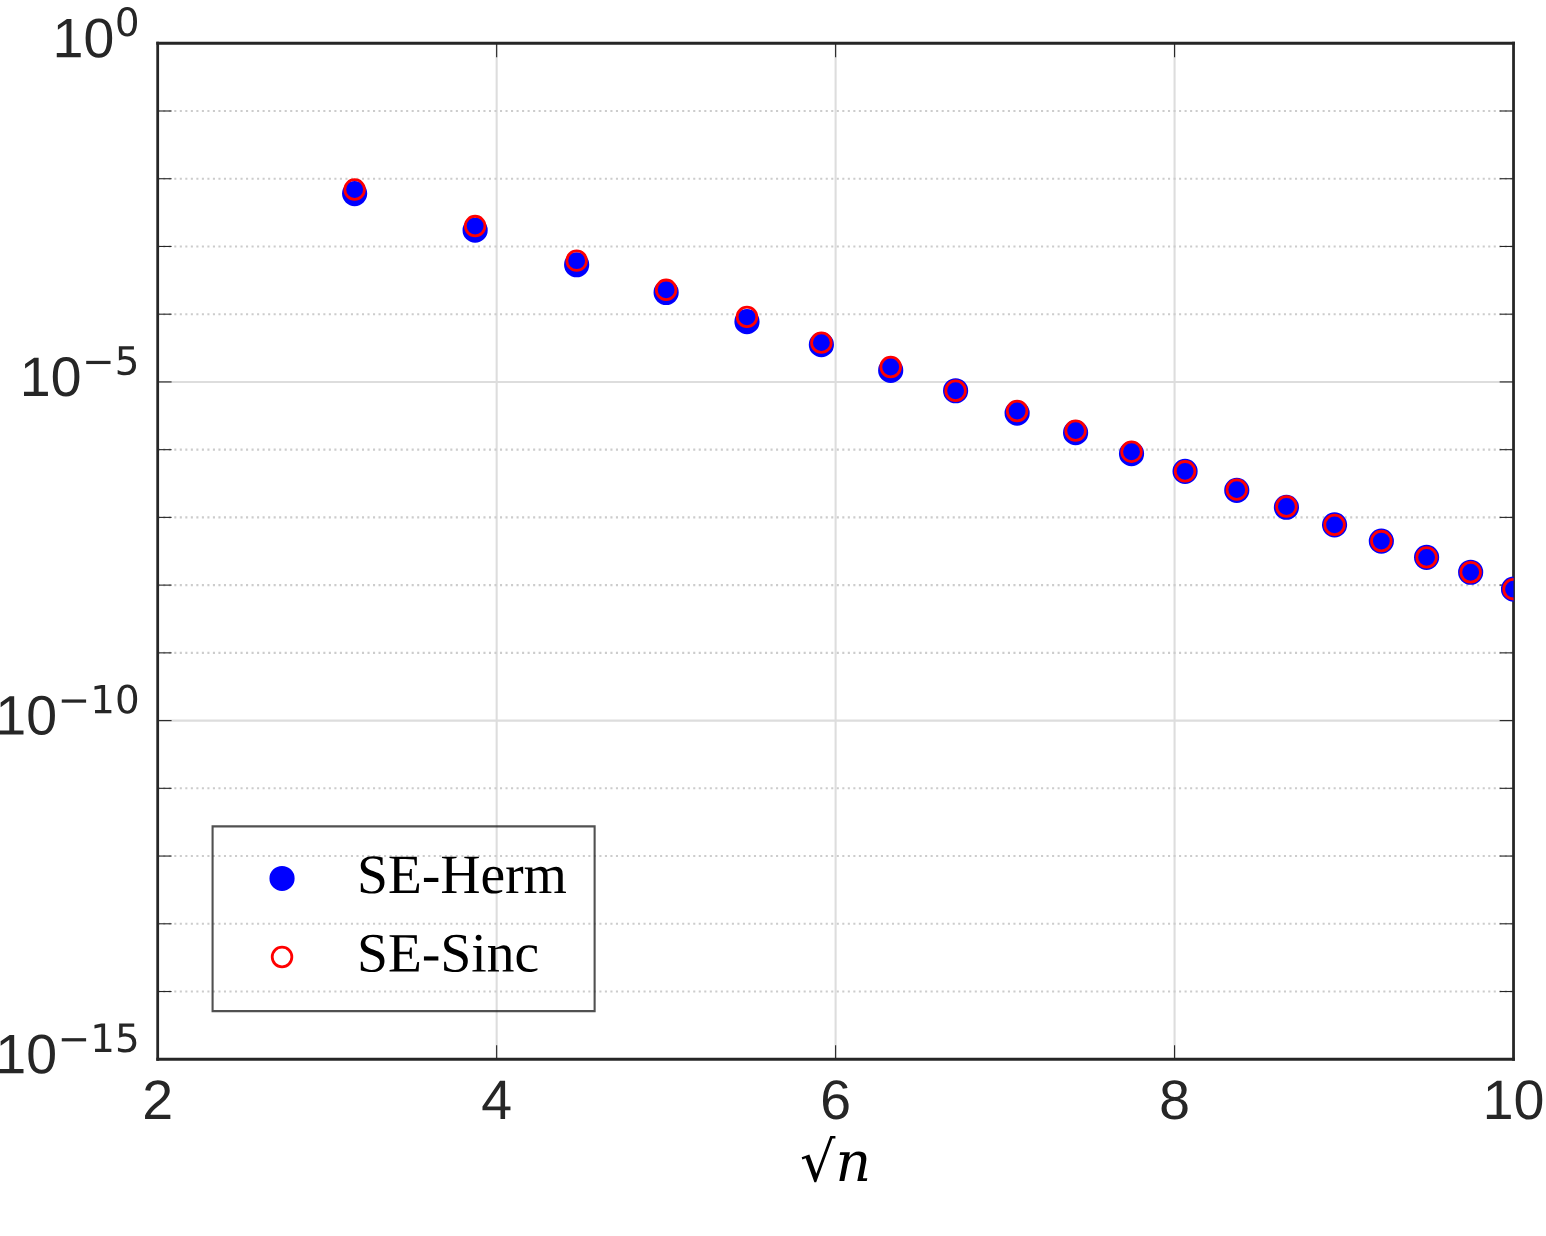 The height and width of the screenshot is (1236, 1546). I want to click on x-axis-title: √n, so click(834, 1159).